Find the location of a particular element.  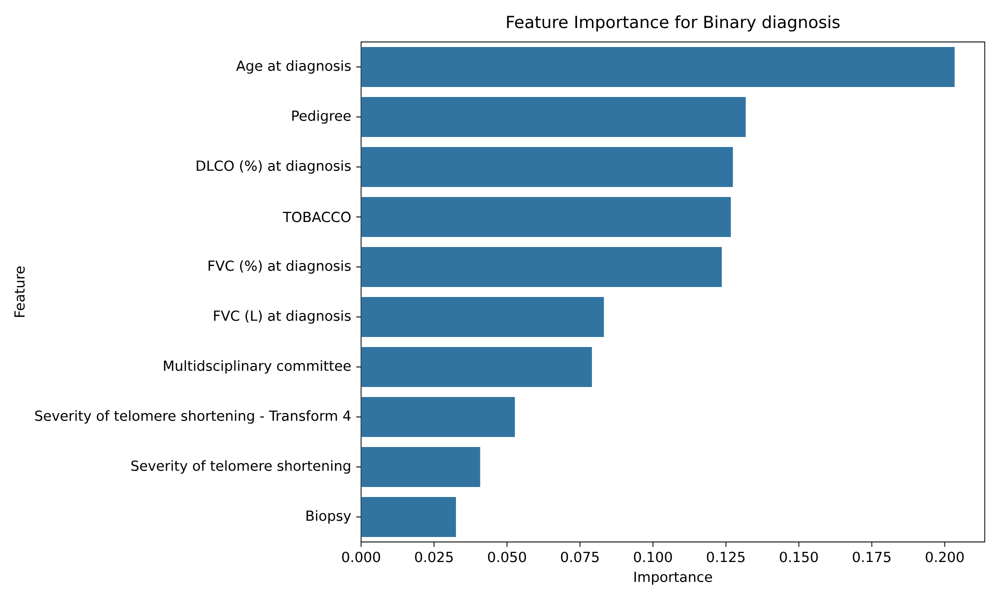

y-tick-label: Biopsy is located at coordinates (328, 517).